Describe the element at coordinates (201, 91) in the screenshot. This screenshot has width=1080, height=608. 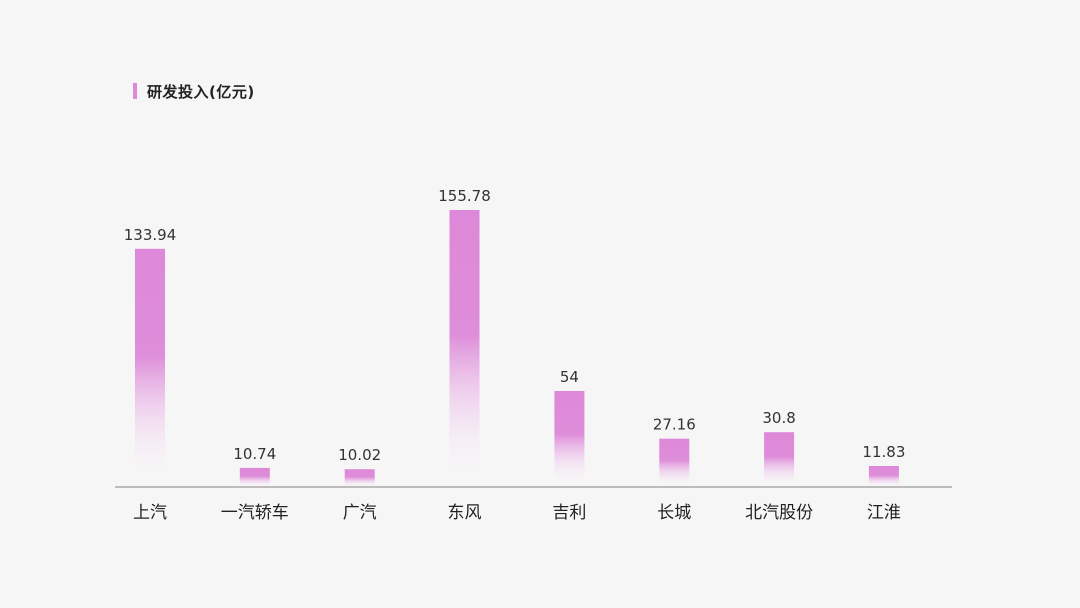
I see `legend-label: 研发投入(亿元)` at that location.